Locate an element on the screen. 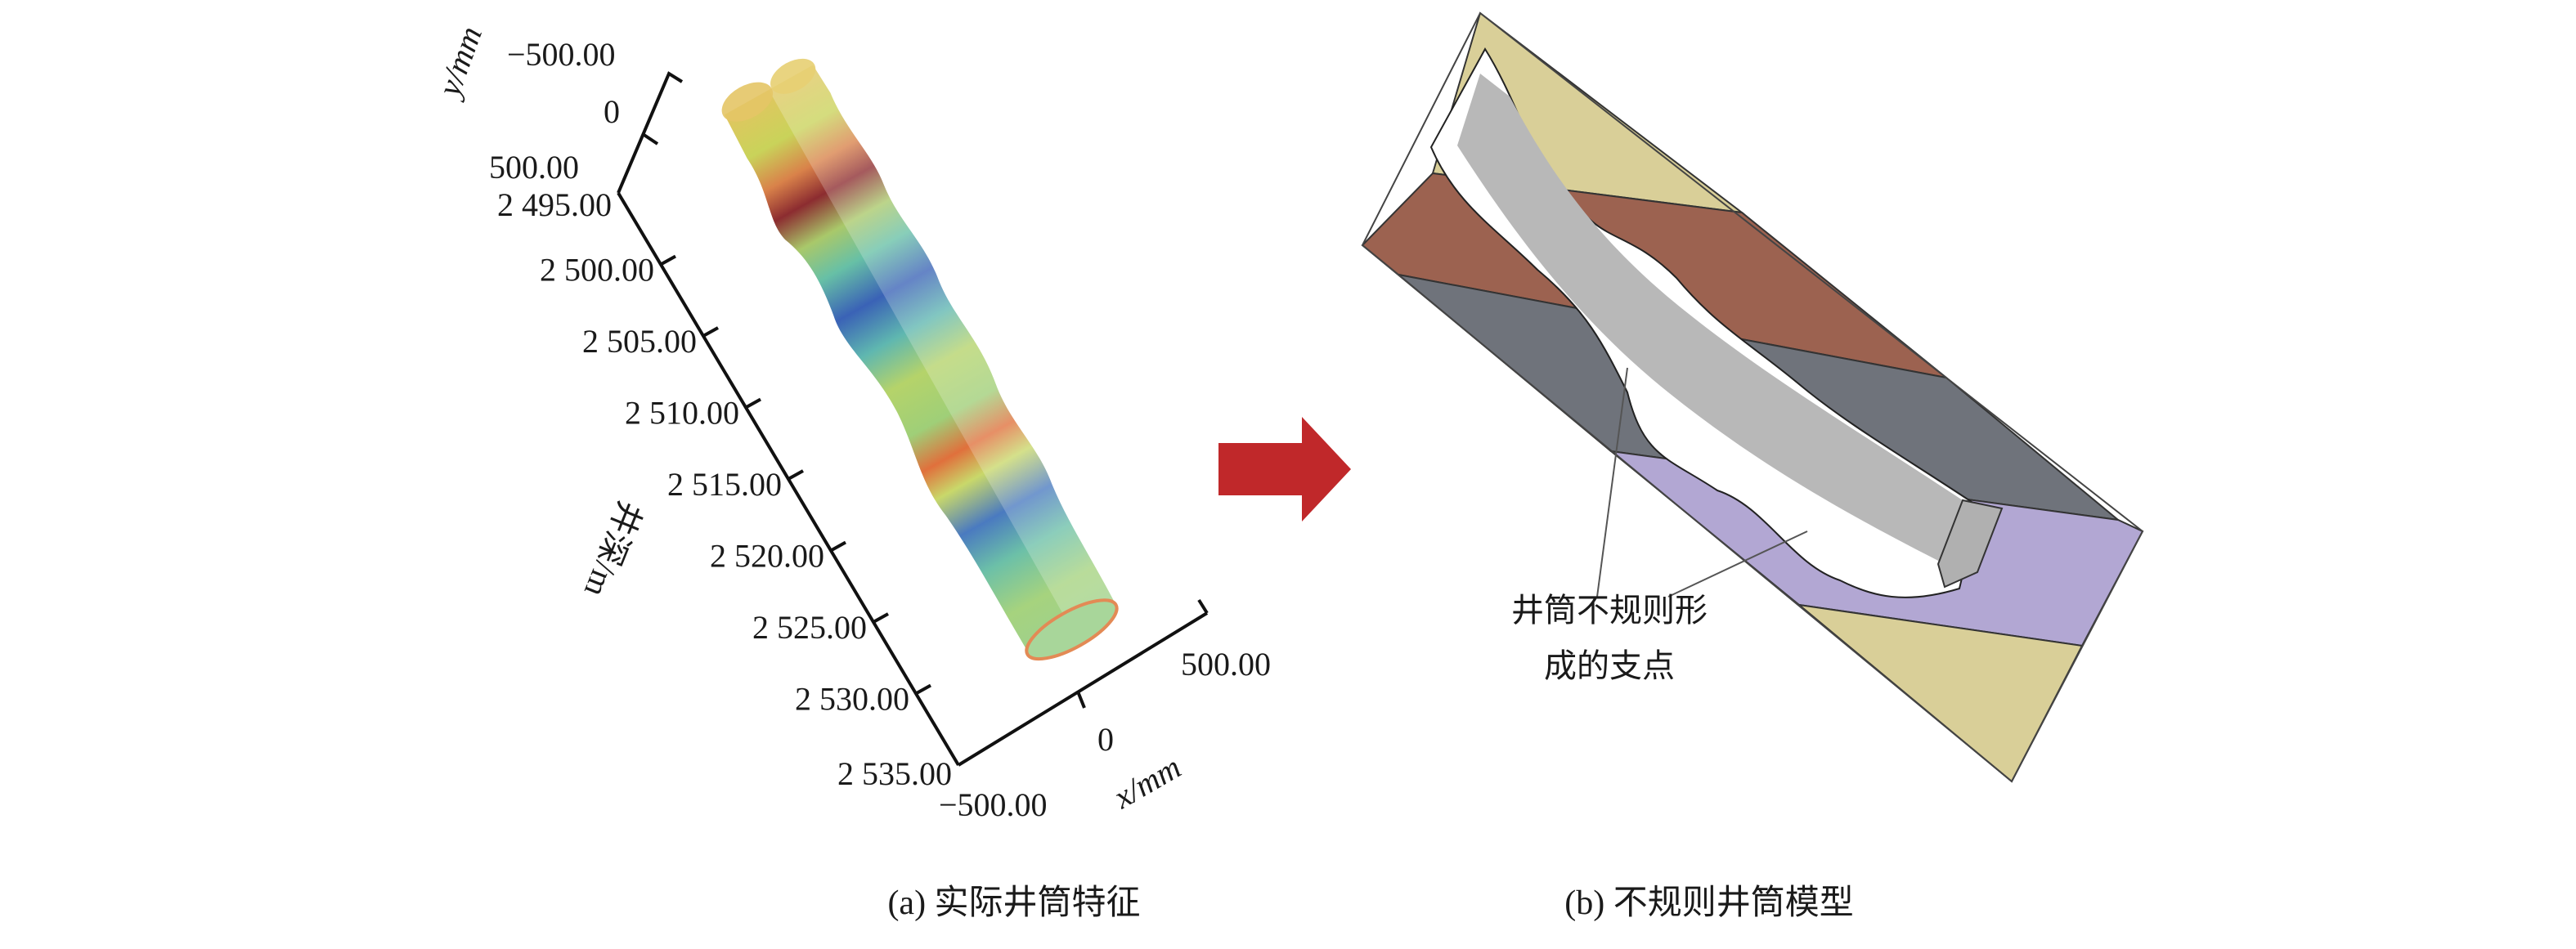  x-axis-line is located at coordinates (1083, 689).